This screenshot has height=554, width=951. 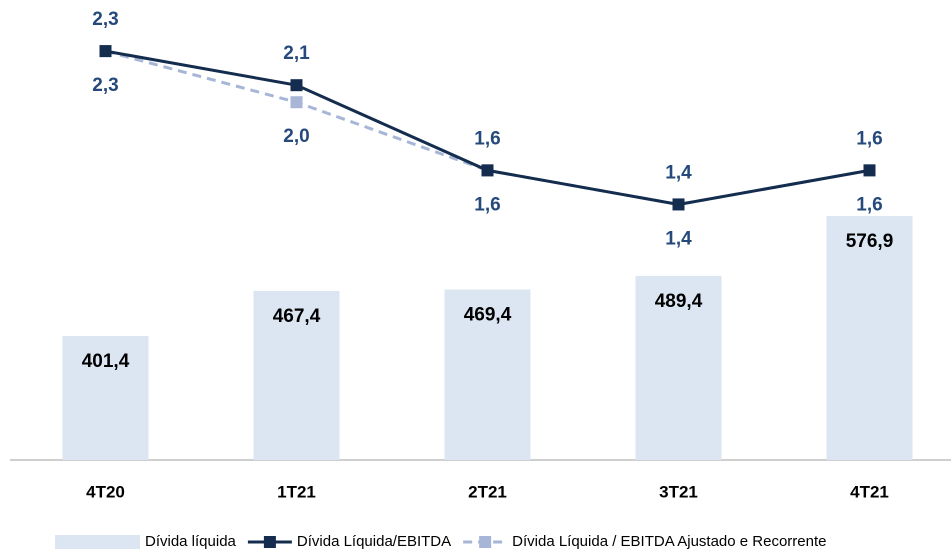 What do you see at coordinates (296, 491) in the screenshot?
I see `x-tick-label: 1T21` at bounding box center [296, 491].